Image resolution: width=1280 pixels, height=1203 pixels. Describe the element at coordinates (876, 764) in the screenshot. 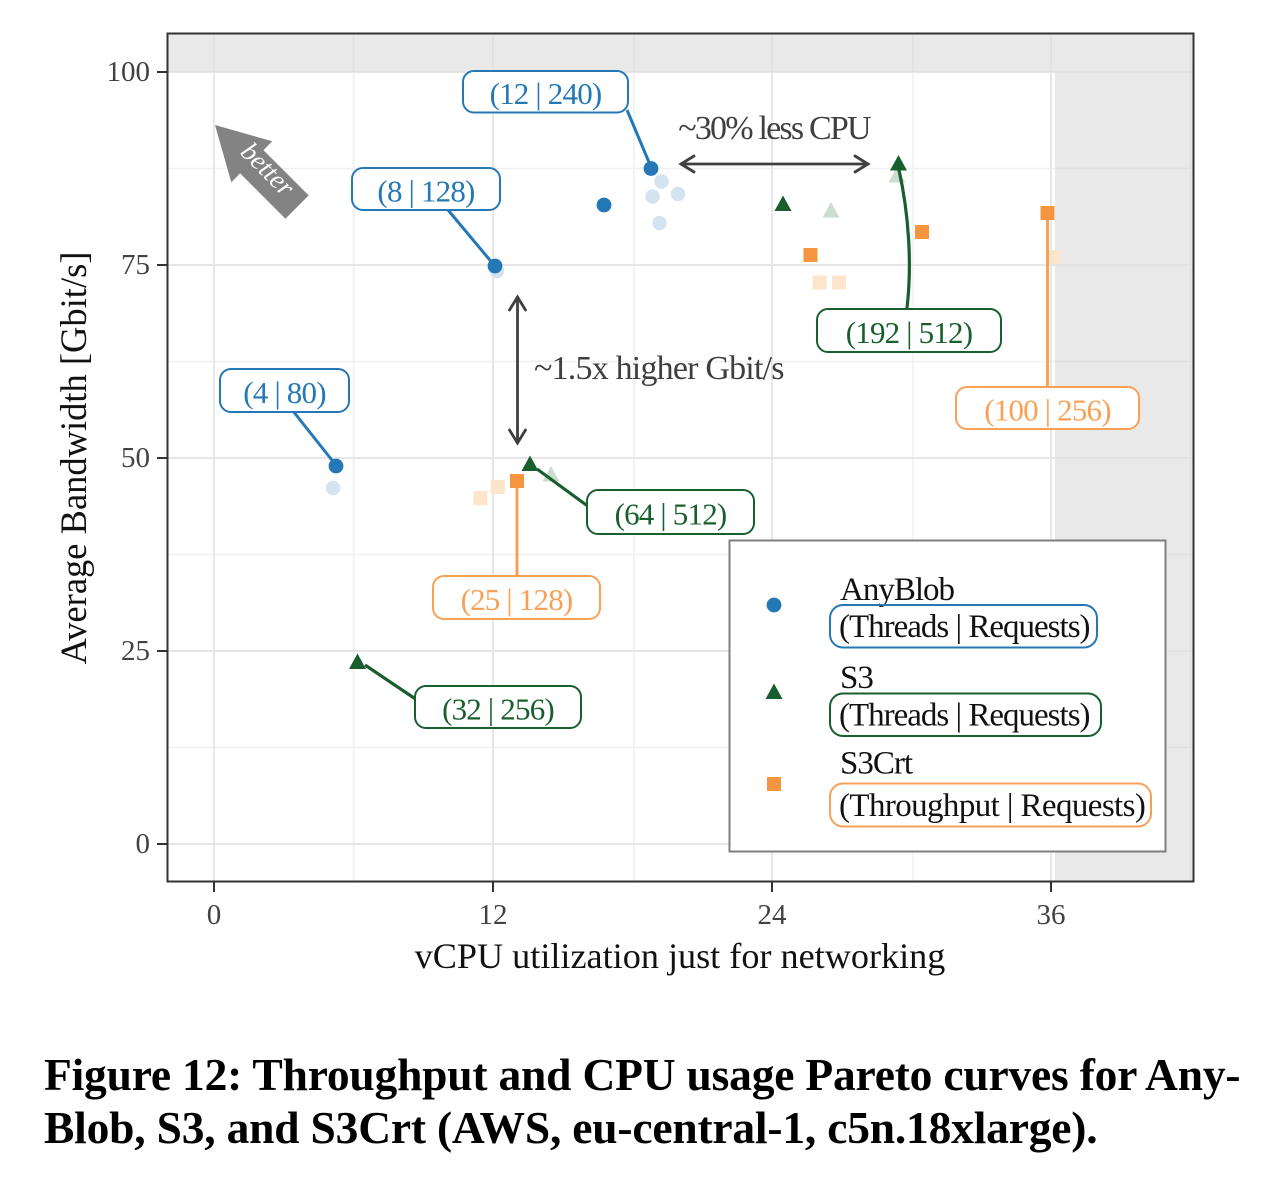

I see `svg-text: S3Crt` at that location.